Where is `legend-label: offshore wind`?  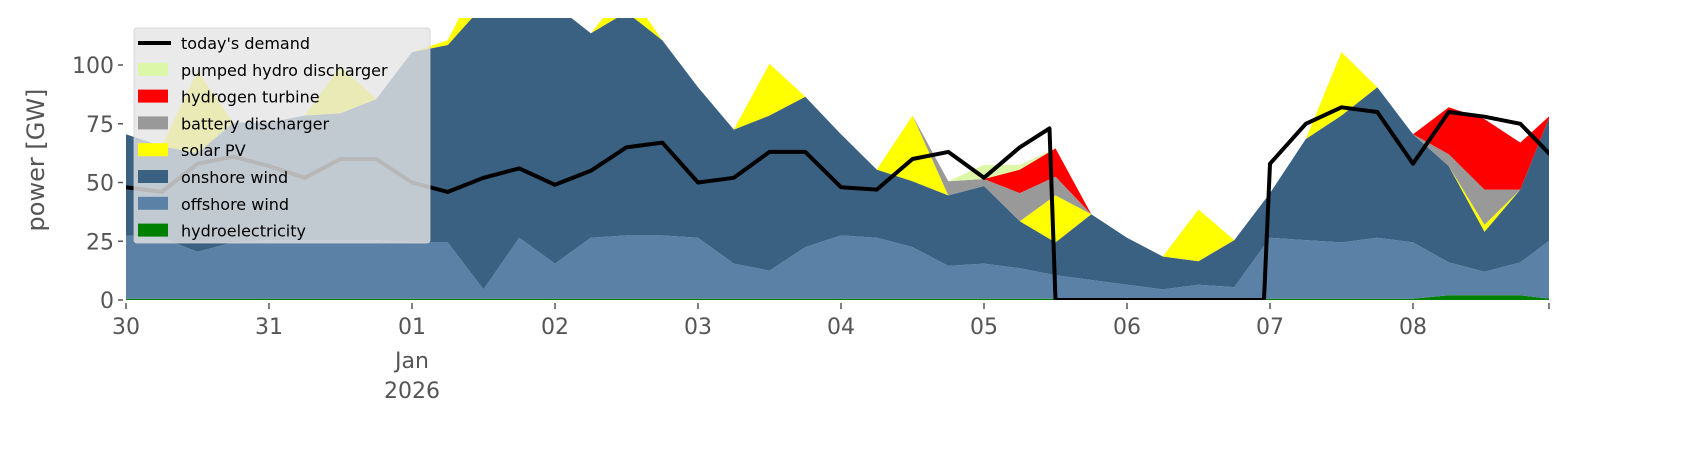 legend-label: offshore wind is located at coordinates (235, 204).